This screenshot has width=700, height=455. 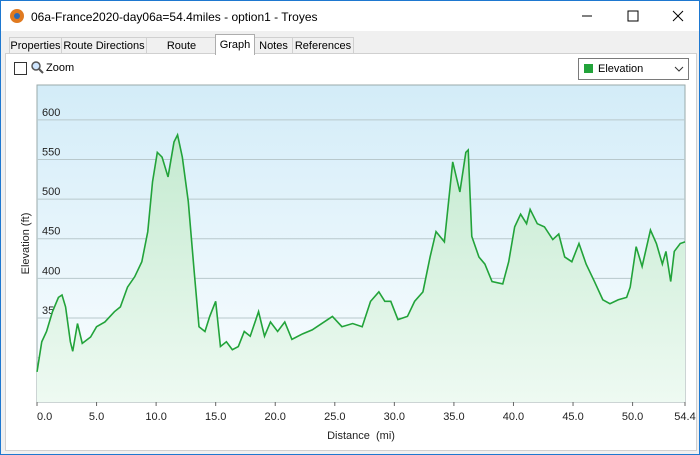 I want to click on dropdown-arrow, so click(x=679, y=69).